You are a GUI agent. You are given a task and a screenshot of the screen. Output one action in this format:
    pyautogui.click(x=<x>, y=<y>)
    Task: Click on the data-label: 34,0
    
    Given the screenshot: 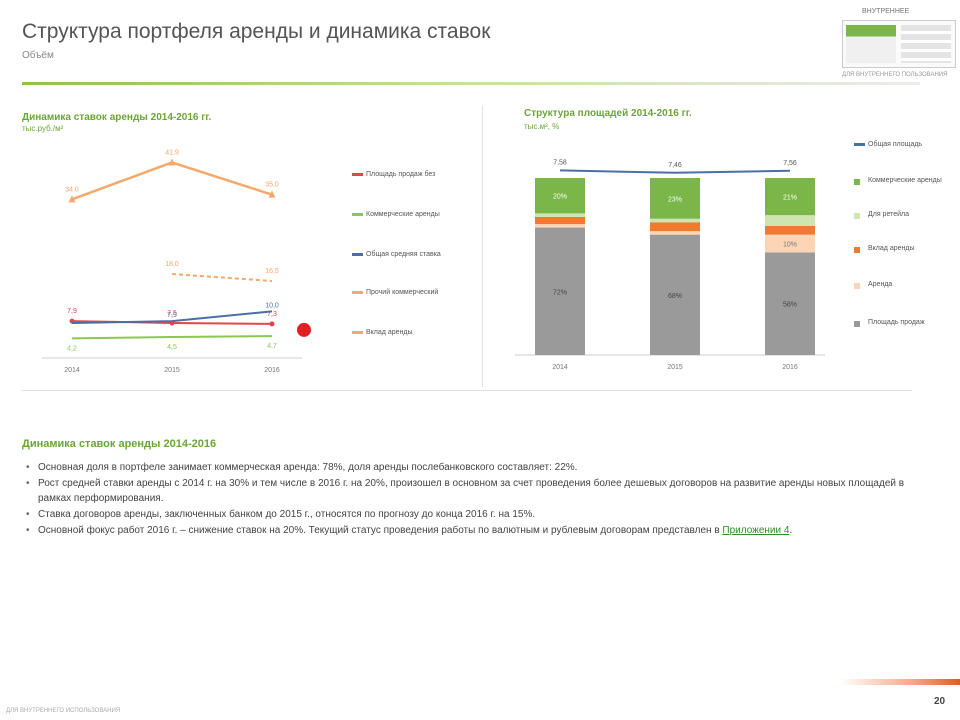 What is the action you would take?
    pyautogui.click(x=72, y=189)
    